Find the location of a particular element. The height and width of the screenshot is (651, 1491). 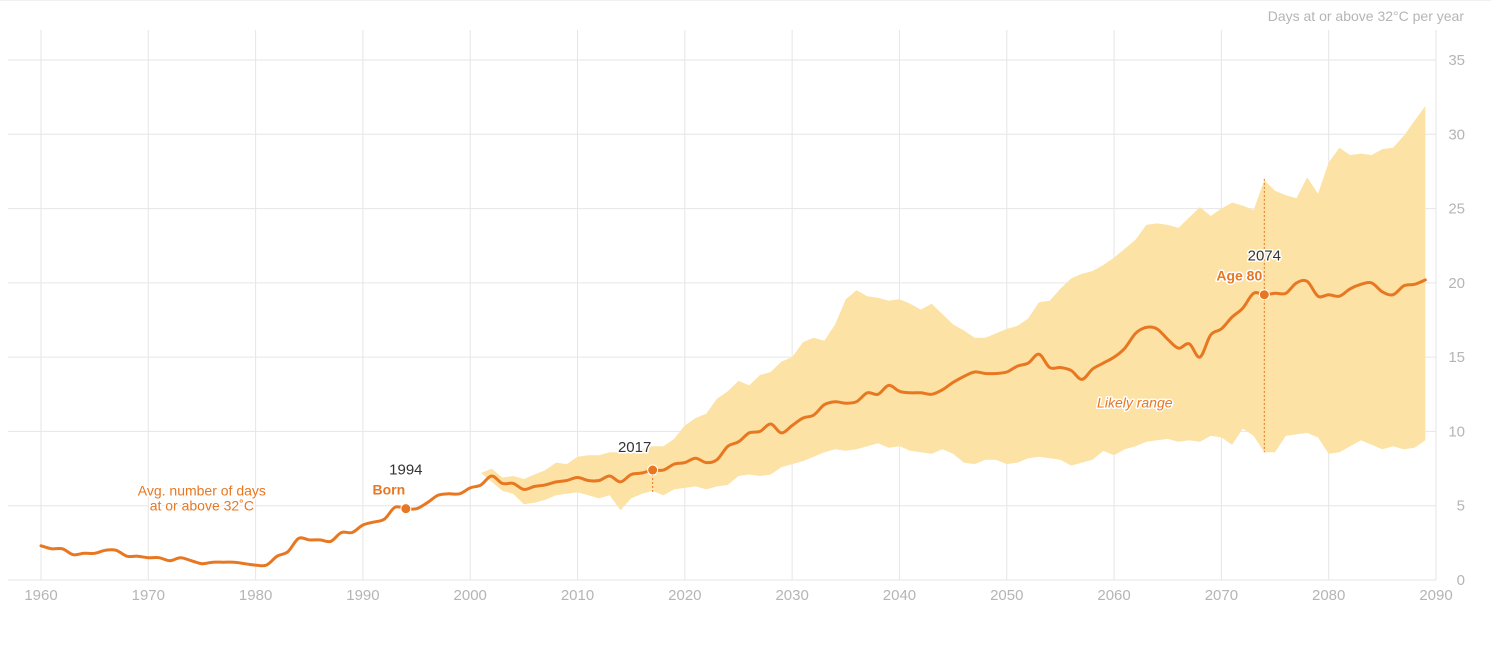

x-tick-2020: 2020 is located at coordinates (684, 595).